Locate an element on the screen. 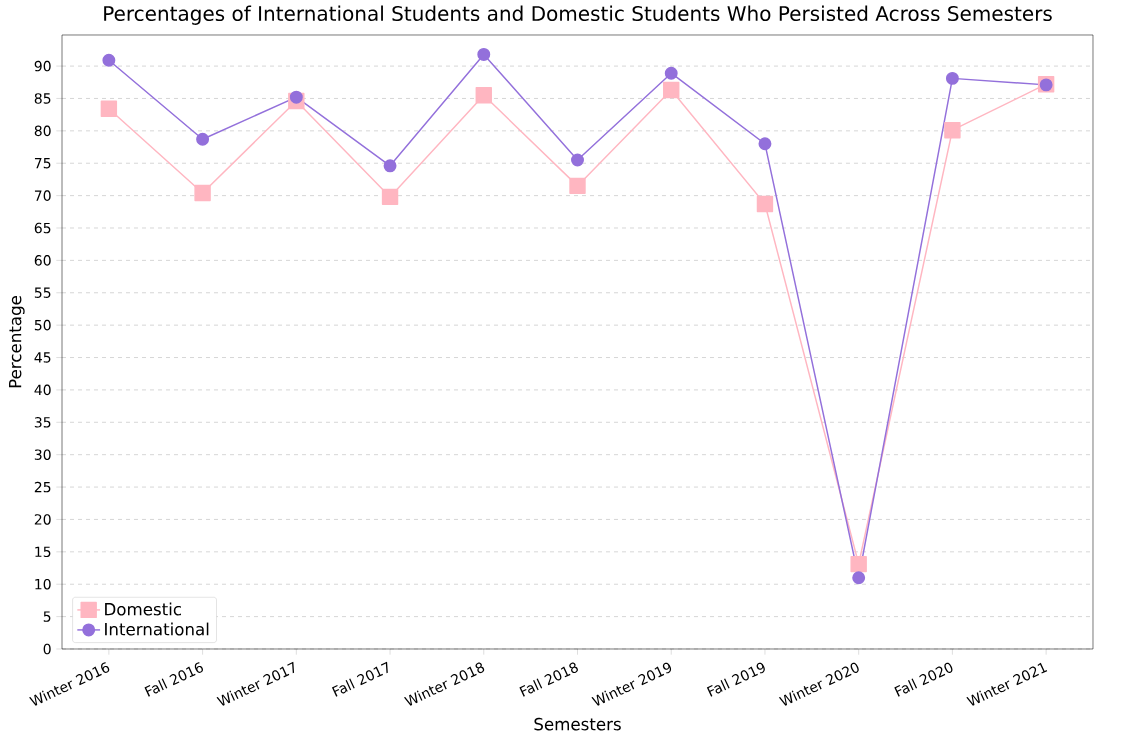  legend-label: Domestic is located at coordinates (143, 609).